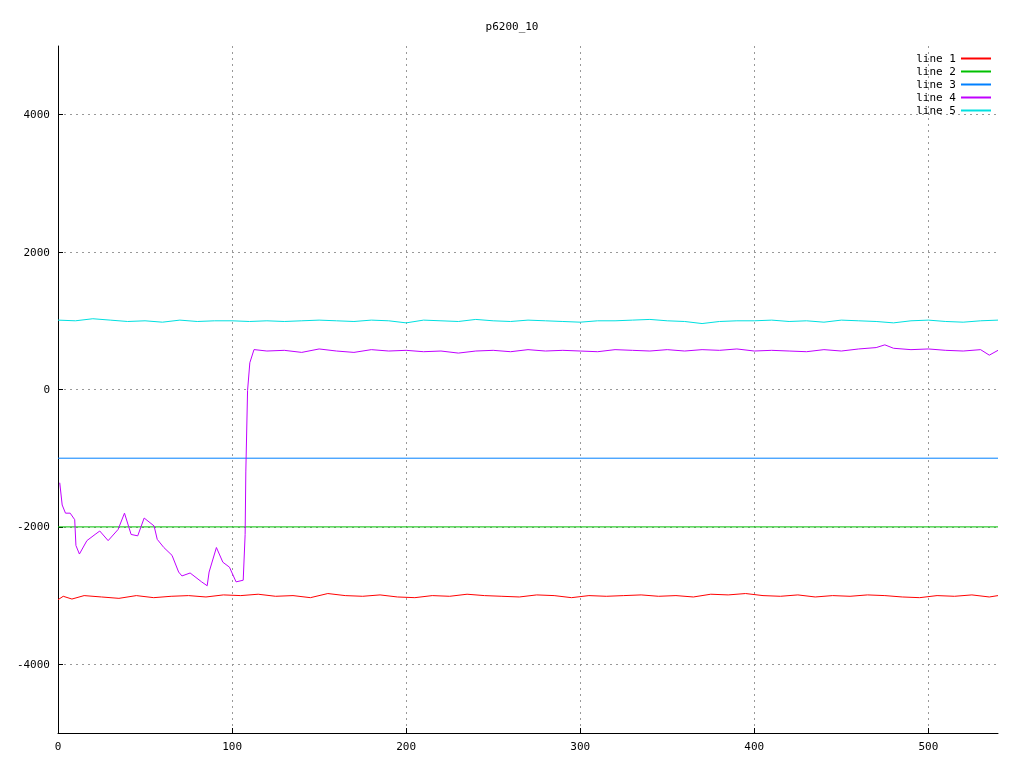 The image size is (1024, 768). What do you see at coordinates (928, 746) in the screenshot?
I see `x-tick-label: 500` at bounding box center [928, 746].